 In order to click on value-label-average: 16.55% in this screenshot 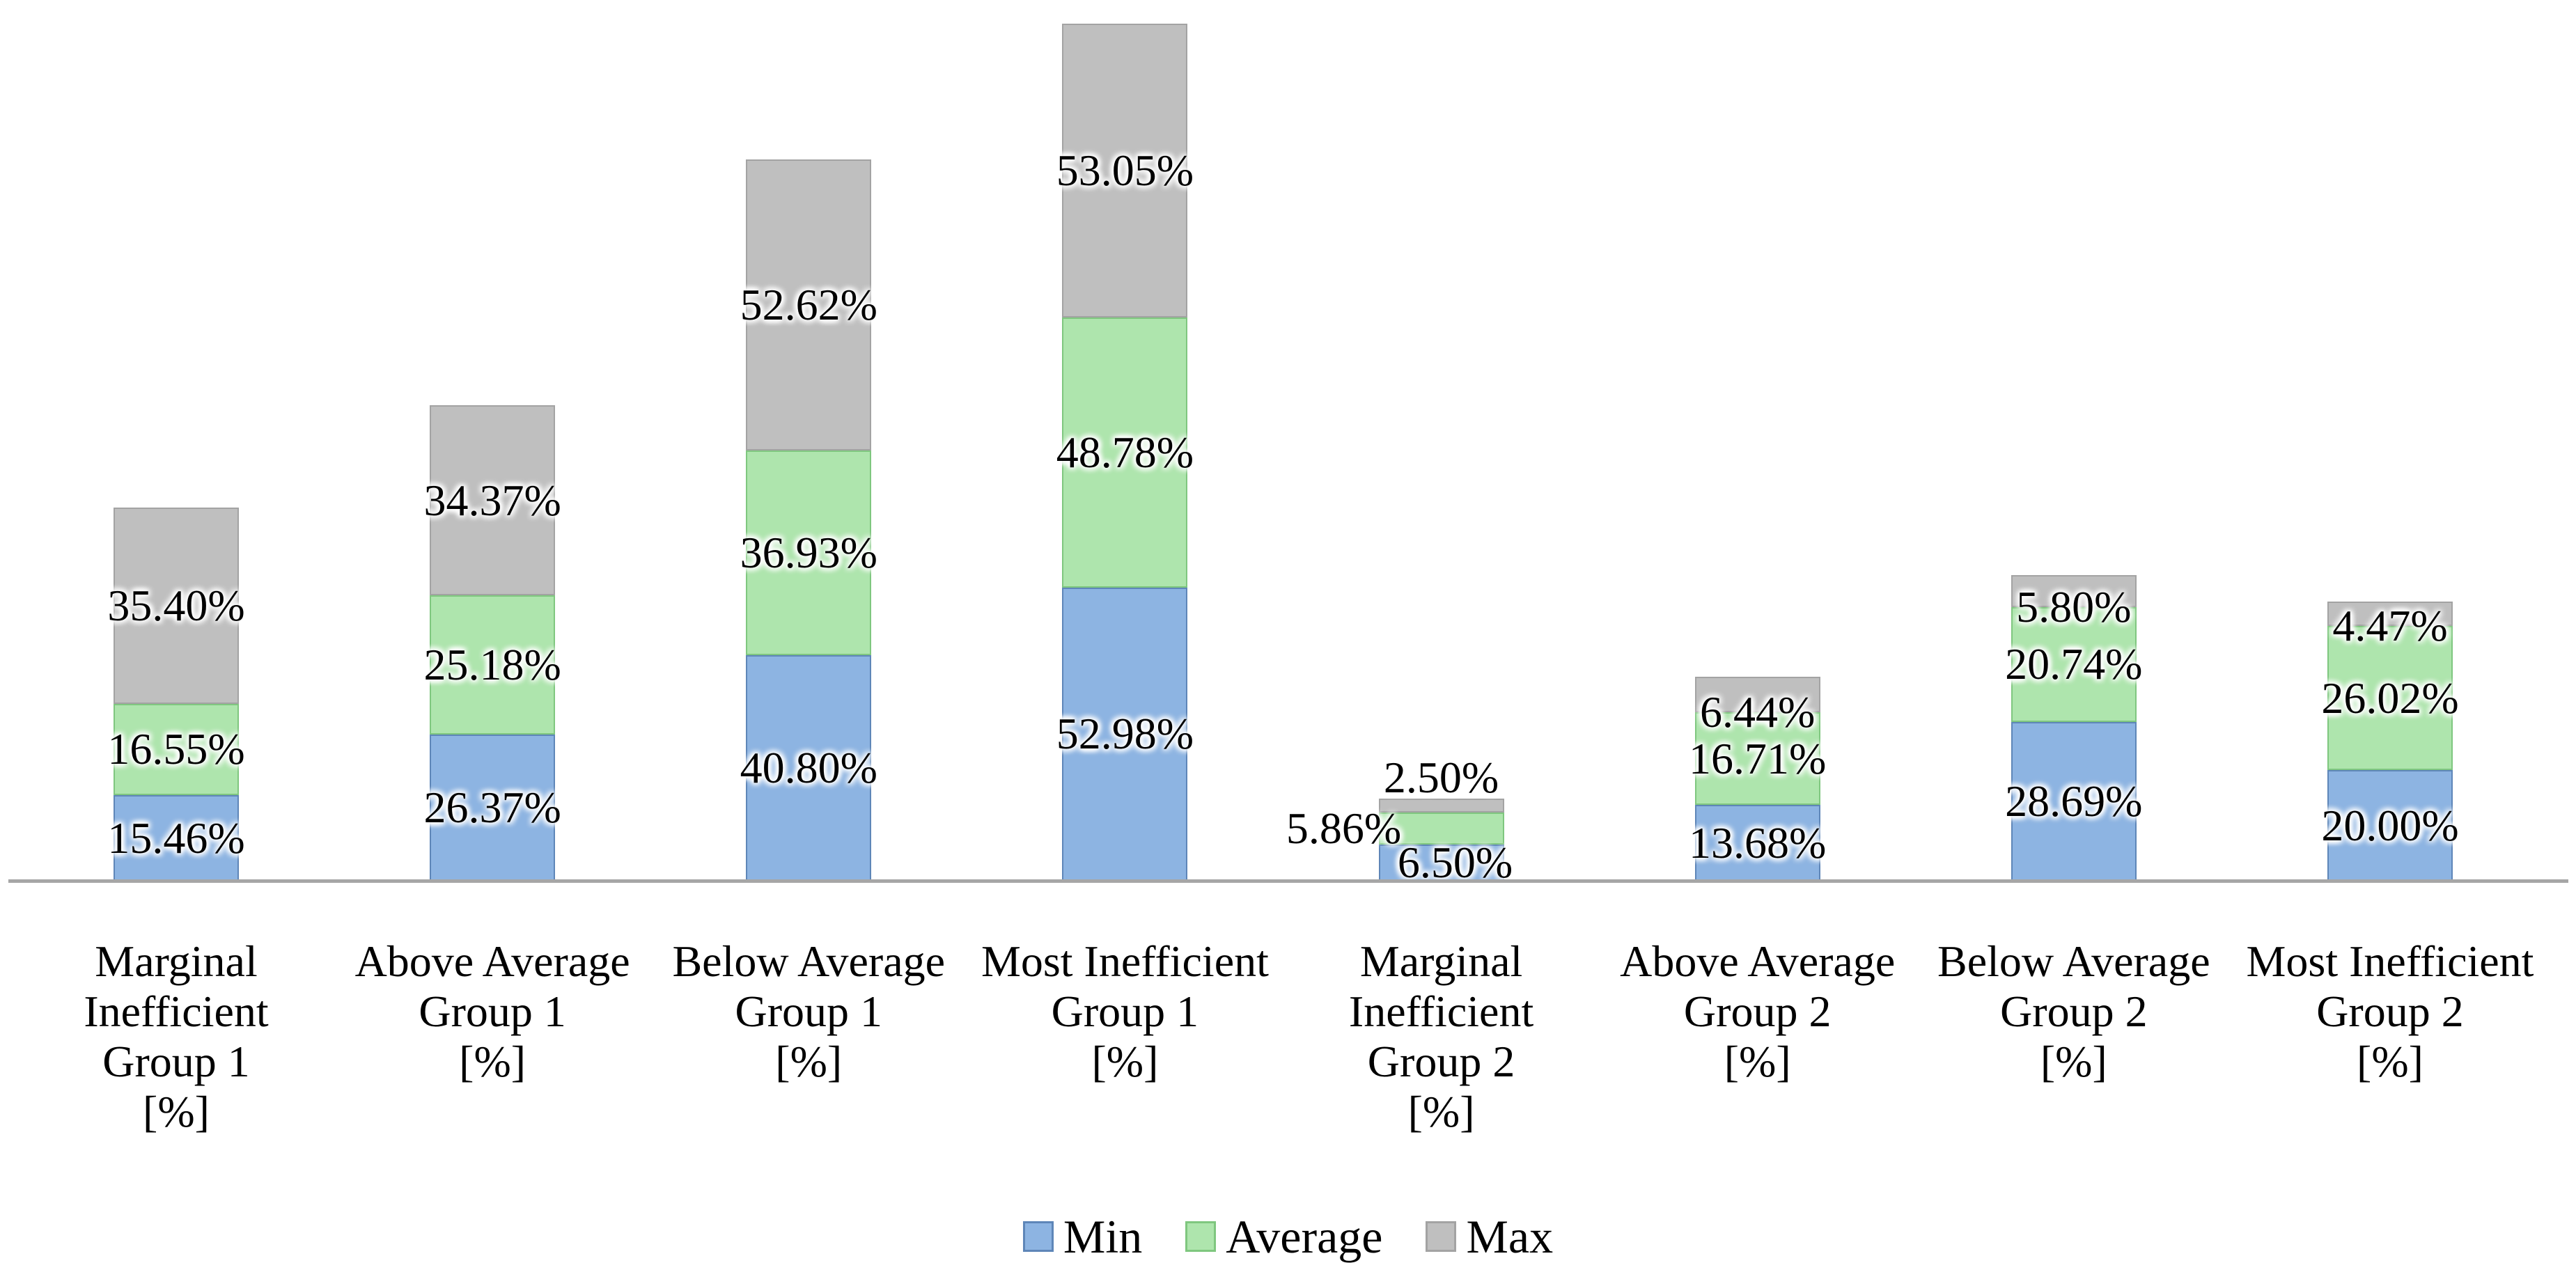, I will do `click(176, 749)`.